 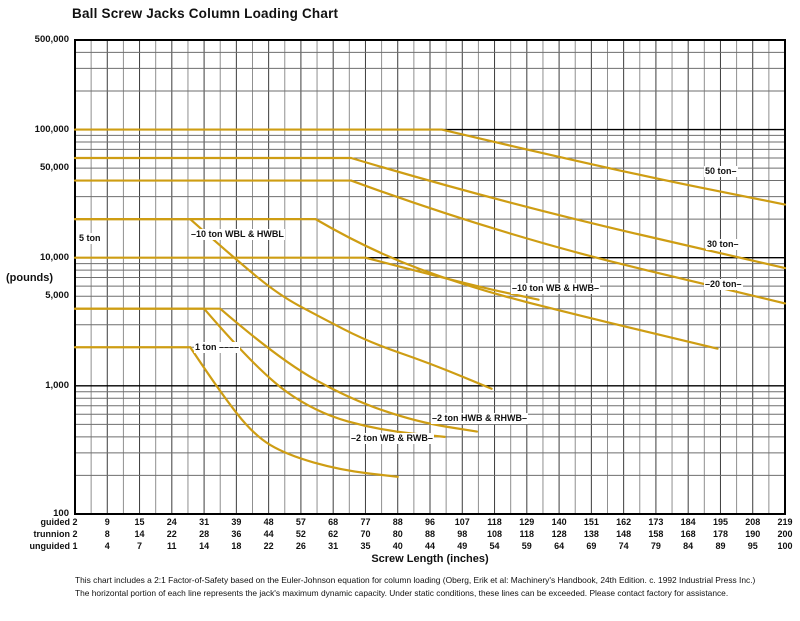 I want to click on x-tick-value-guided: 48, so click(x=268, y=522).